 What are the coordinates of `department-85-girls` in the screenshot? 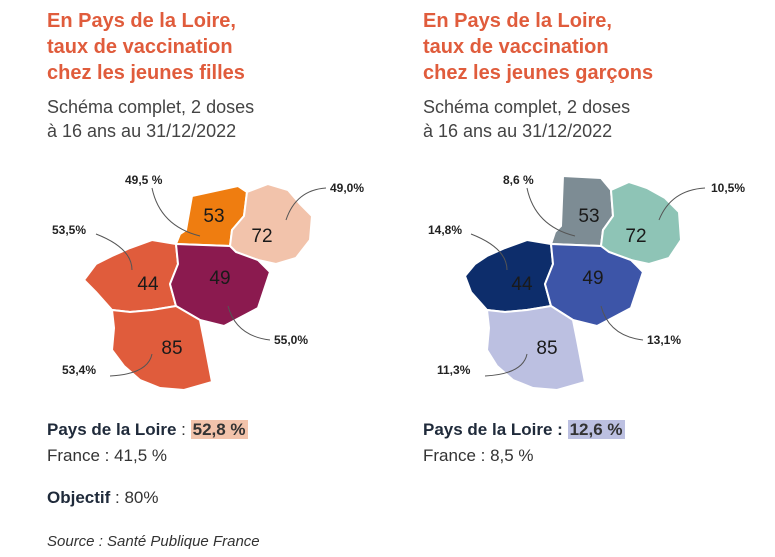 It's located at (162, 348).